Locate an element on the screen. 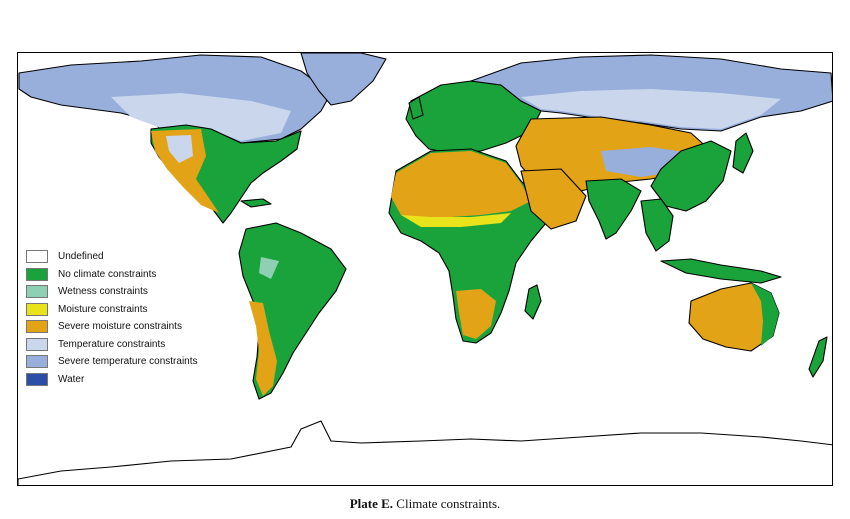 The image size is (850, 519). legend-item: Severe moisture constraints is located at coordinates (131, 327).